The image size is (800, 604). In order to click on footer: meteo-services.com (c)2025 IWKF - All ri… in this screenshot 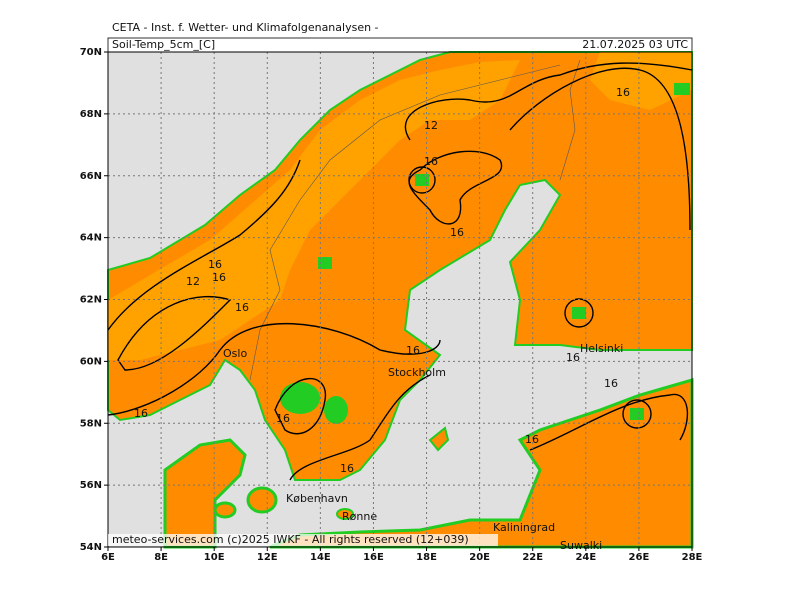, I will do `click(290, 539)`.